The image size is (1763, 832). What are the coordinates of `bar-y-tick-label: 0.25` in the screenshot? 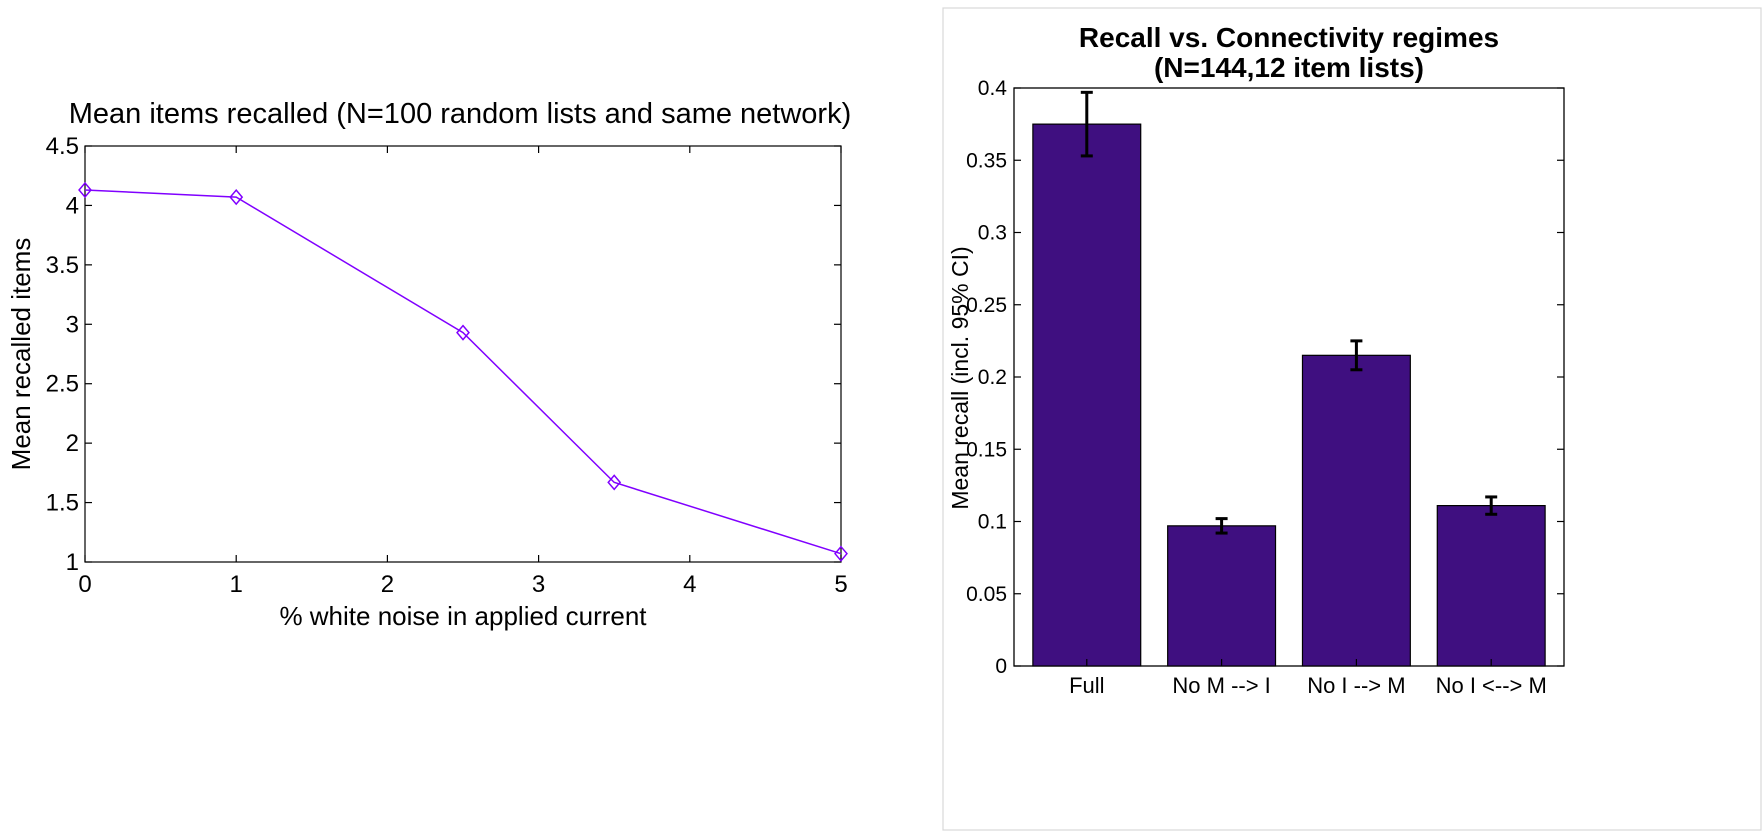 It's located at (986, 305).